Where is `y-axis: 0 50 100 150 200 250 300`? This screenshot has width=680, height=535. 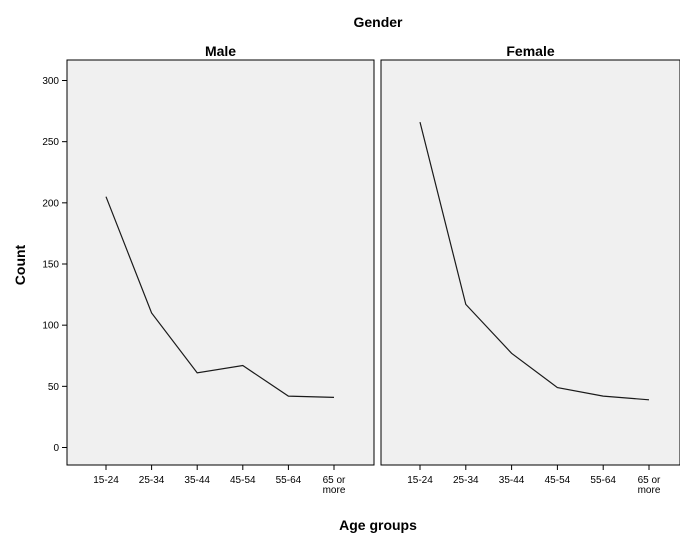
y-axis: 0 50 100 150 200 250 300 is located at coordinates (55, 262).